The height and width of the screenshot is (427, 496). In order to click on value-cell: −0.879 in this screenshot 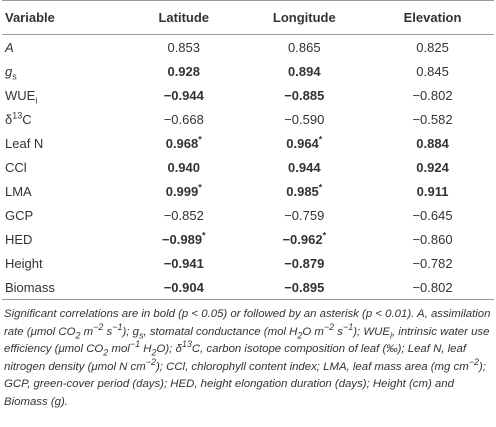, I will do `click(305, 263)`.